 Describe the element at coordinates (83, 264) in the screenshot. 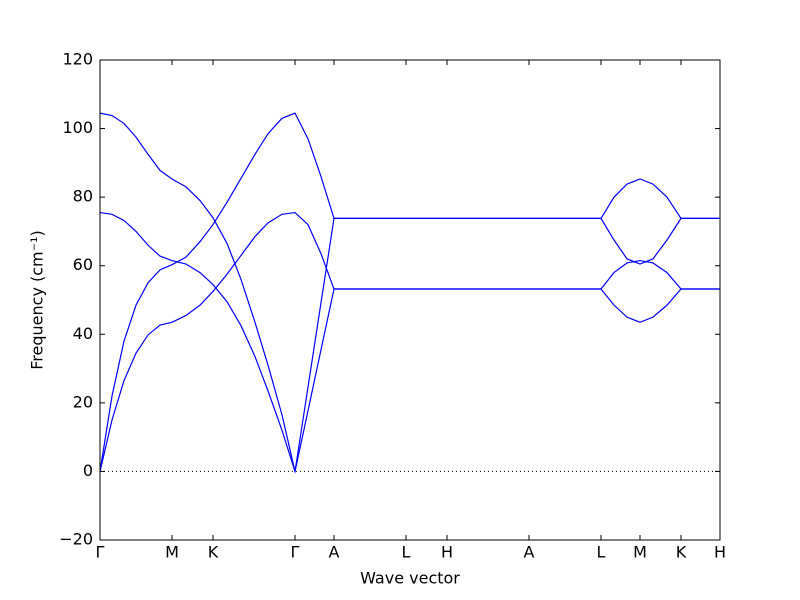

I see `y-tick-label: 60` at that location.